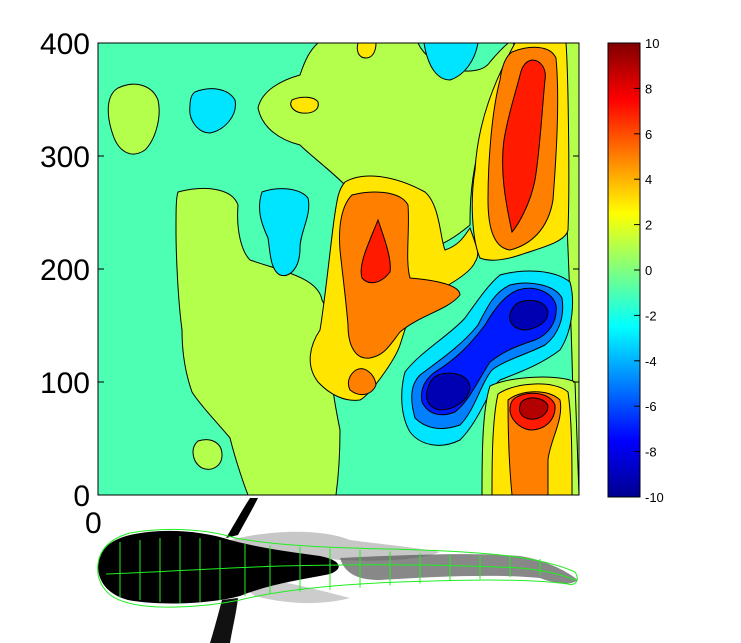  Describe the element at coordinates (648, 179) in the screenshot. I see `colorbar-tick-label: 4` at that location.